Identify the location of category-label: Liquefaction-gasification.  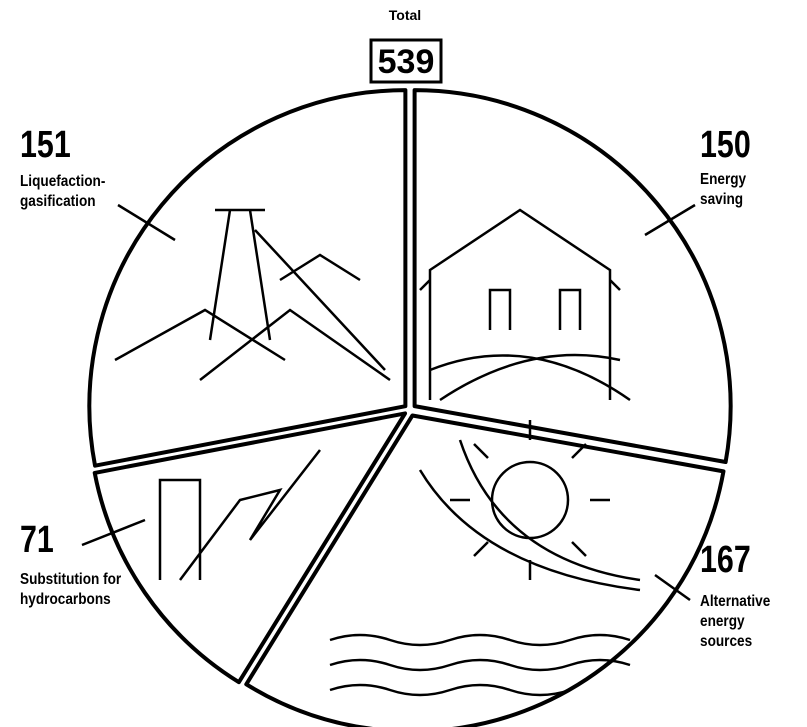
(63, 191).